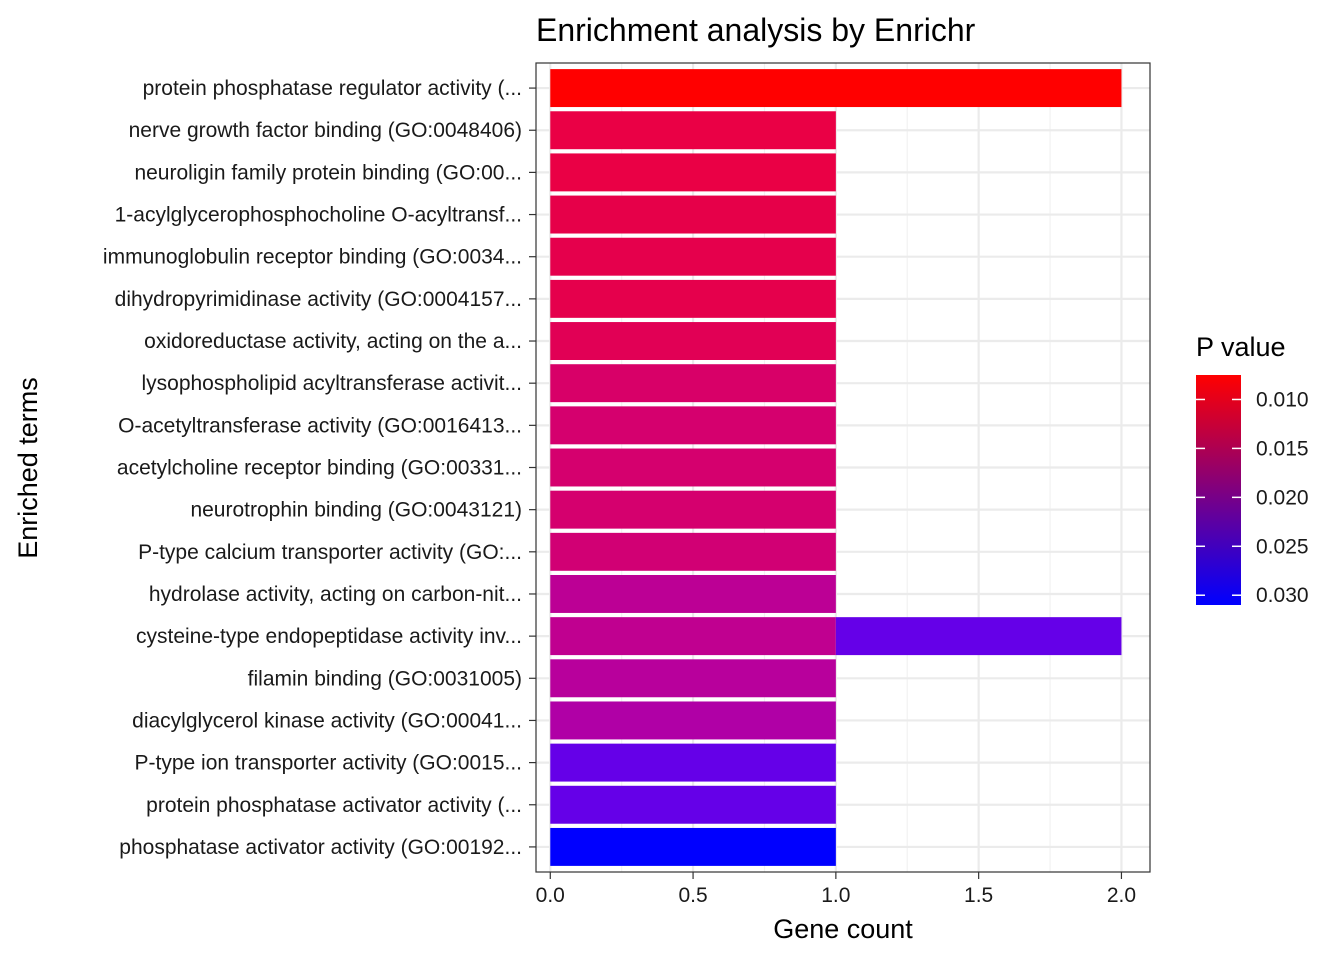  Describe the element at coordinates (385, 678) in the screenshot. I see `y-tick-label: filamin binding (GO:0031005)` at that location.